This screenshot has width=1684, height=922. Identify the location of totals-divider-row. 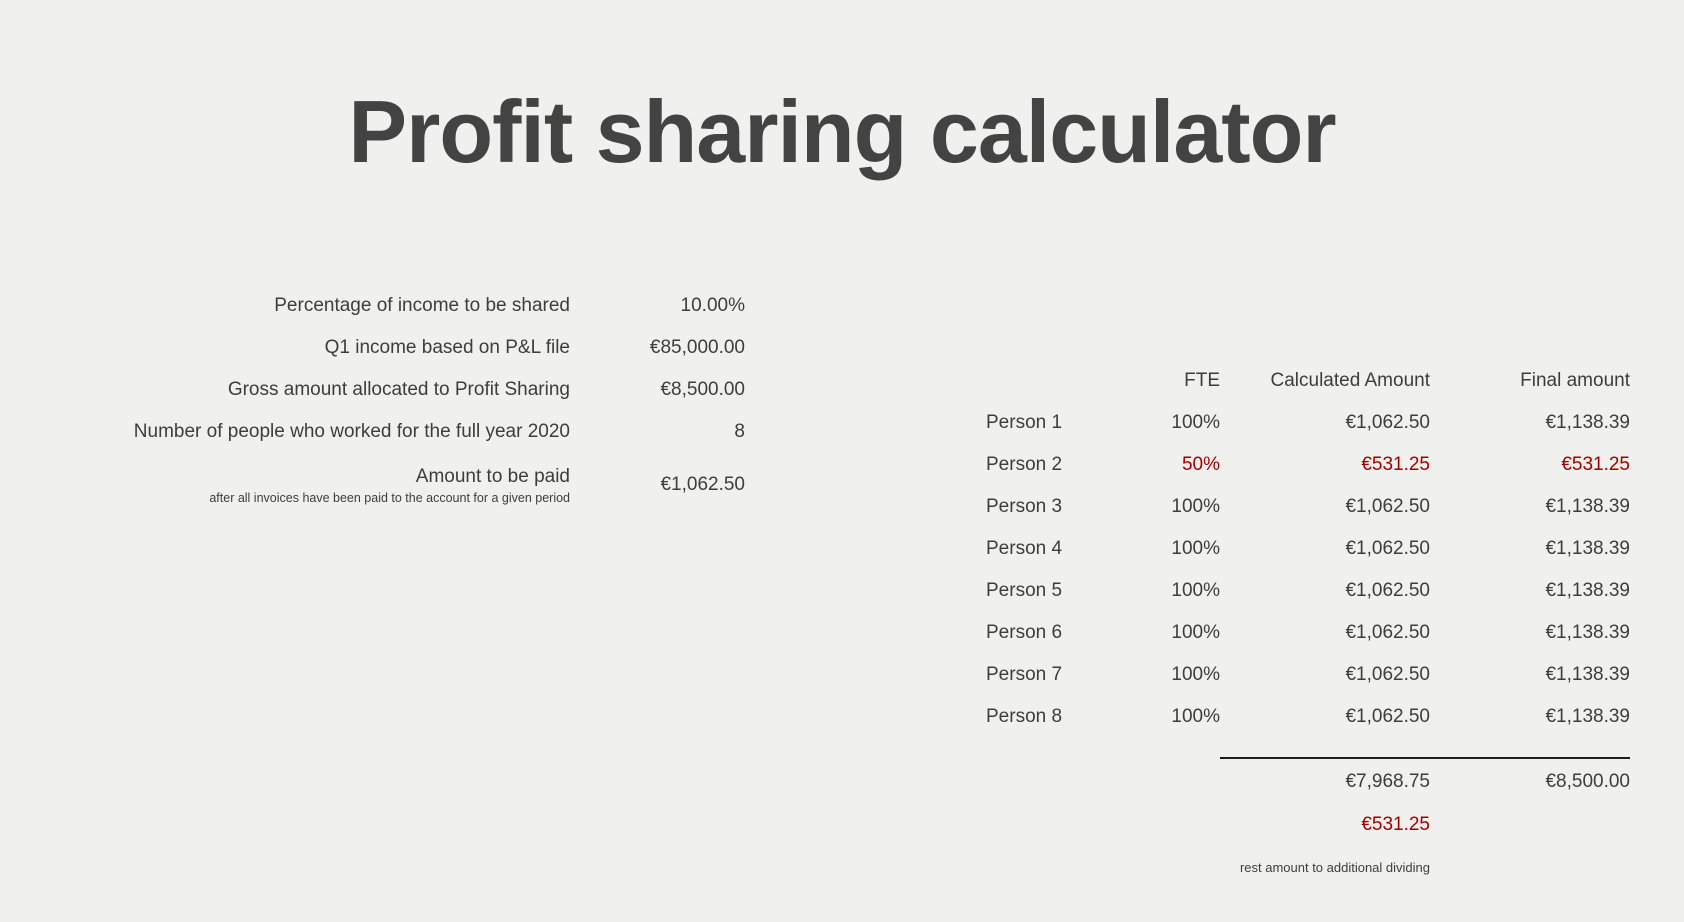
(1308, 748).